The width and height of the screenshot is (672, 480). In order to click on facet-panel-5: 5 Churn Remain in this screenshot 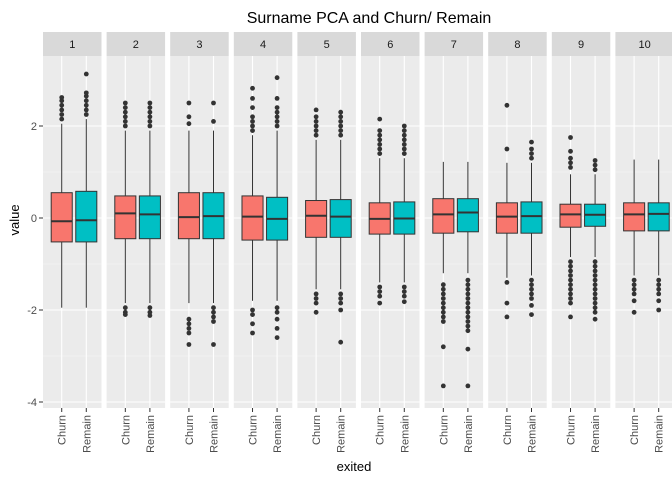, I will do `click(326, 242)`.